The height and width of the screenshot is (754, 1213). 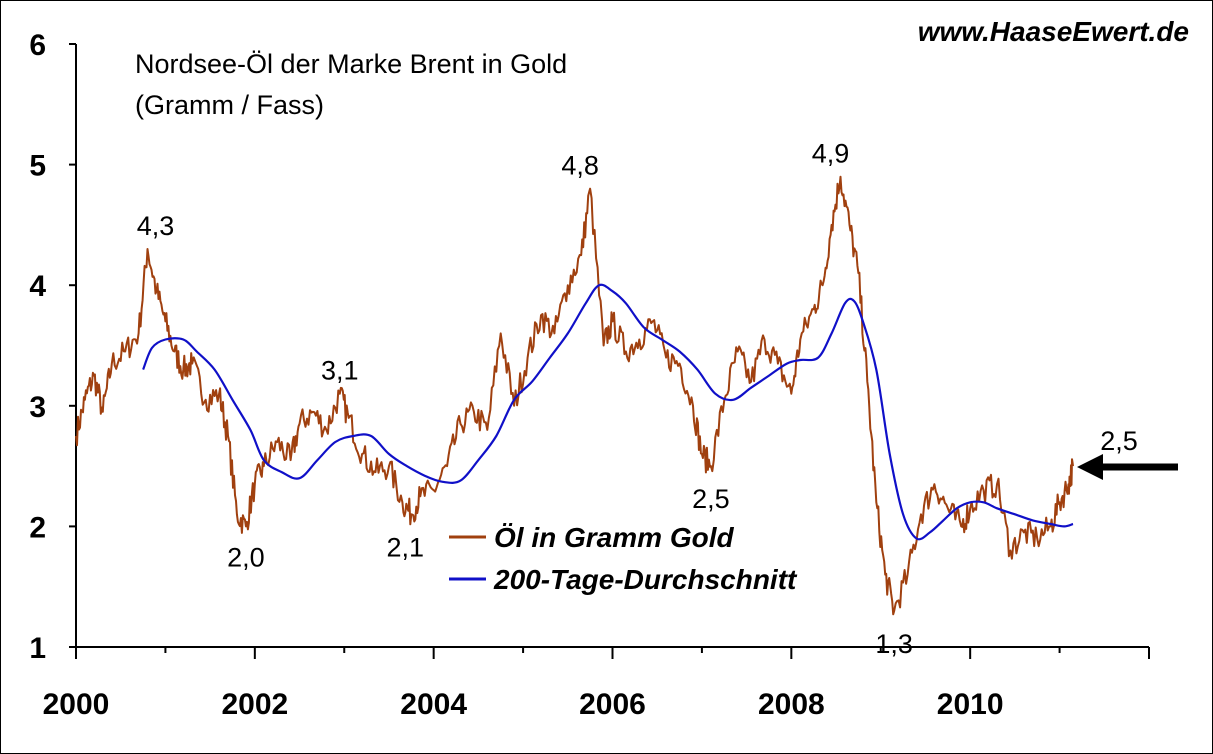 What do you see at coordinates (37, 286) in the screenshot?
I see `y-tick-label: 4` at bounding box center [37, 286].